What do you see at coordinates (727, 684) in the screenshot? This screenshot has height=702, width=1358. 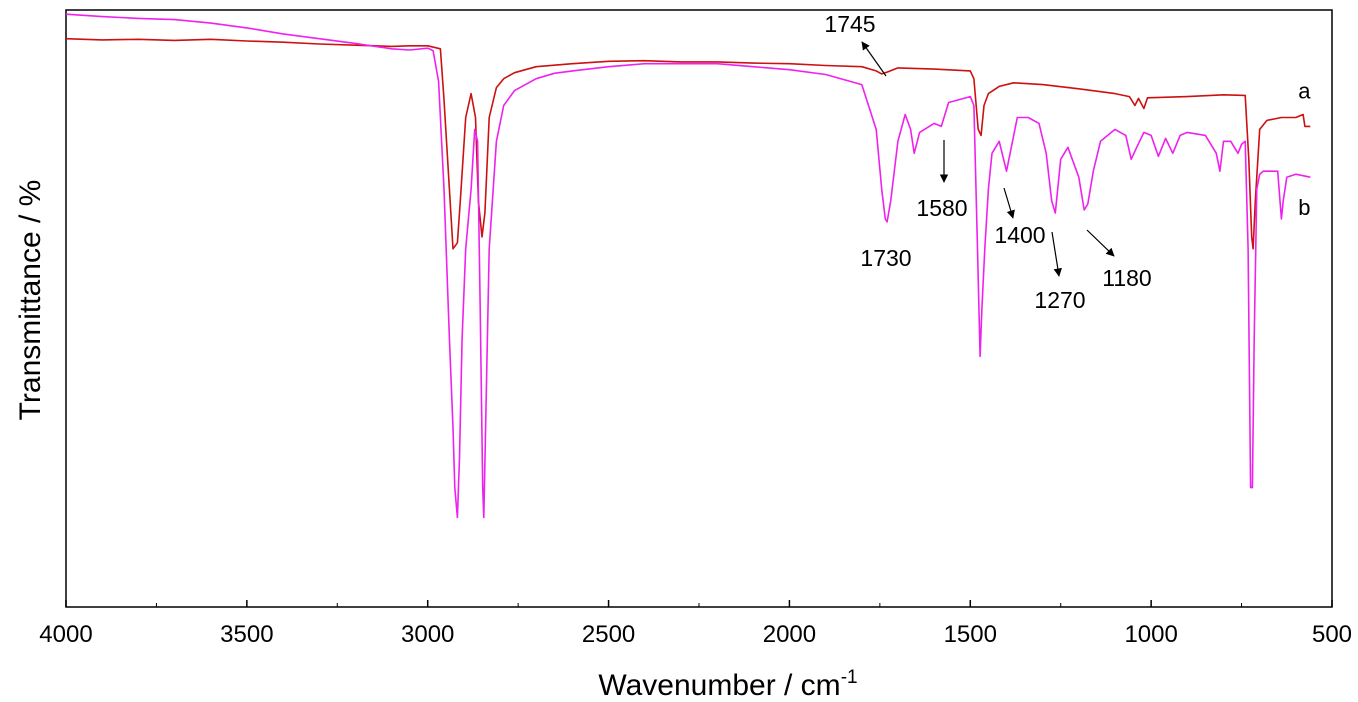 I see `x-axis-label: Wavenumber / cm-1` at bounding box center [727, 684].